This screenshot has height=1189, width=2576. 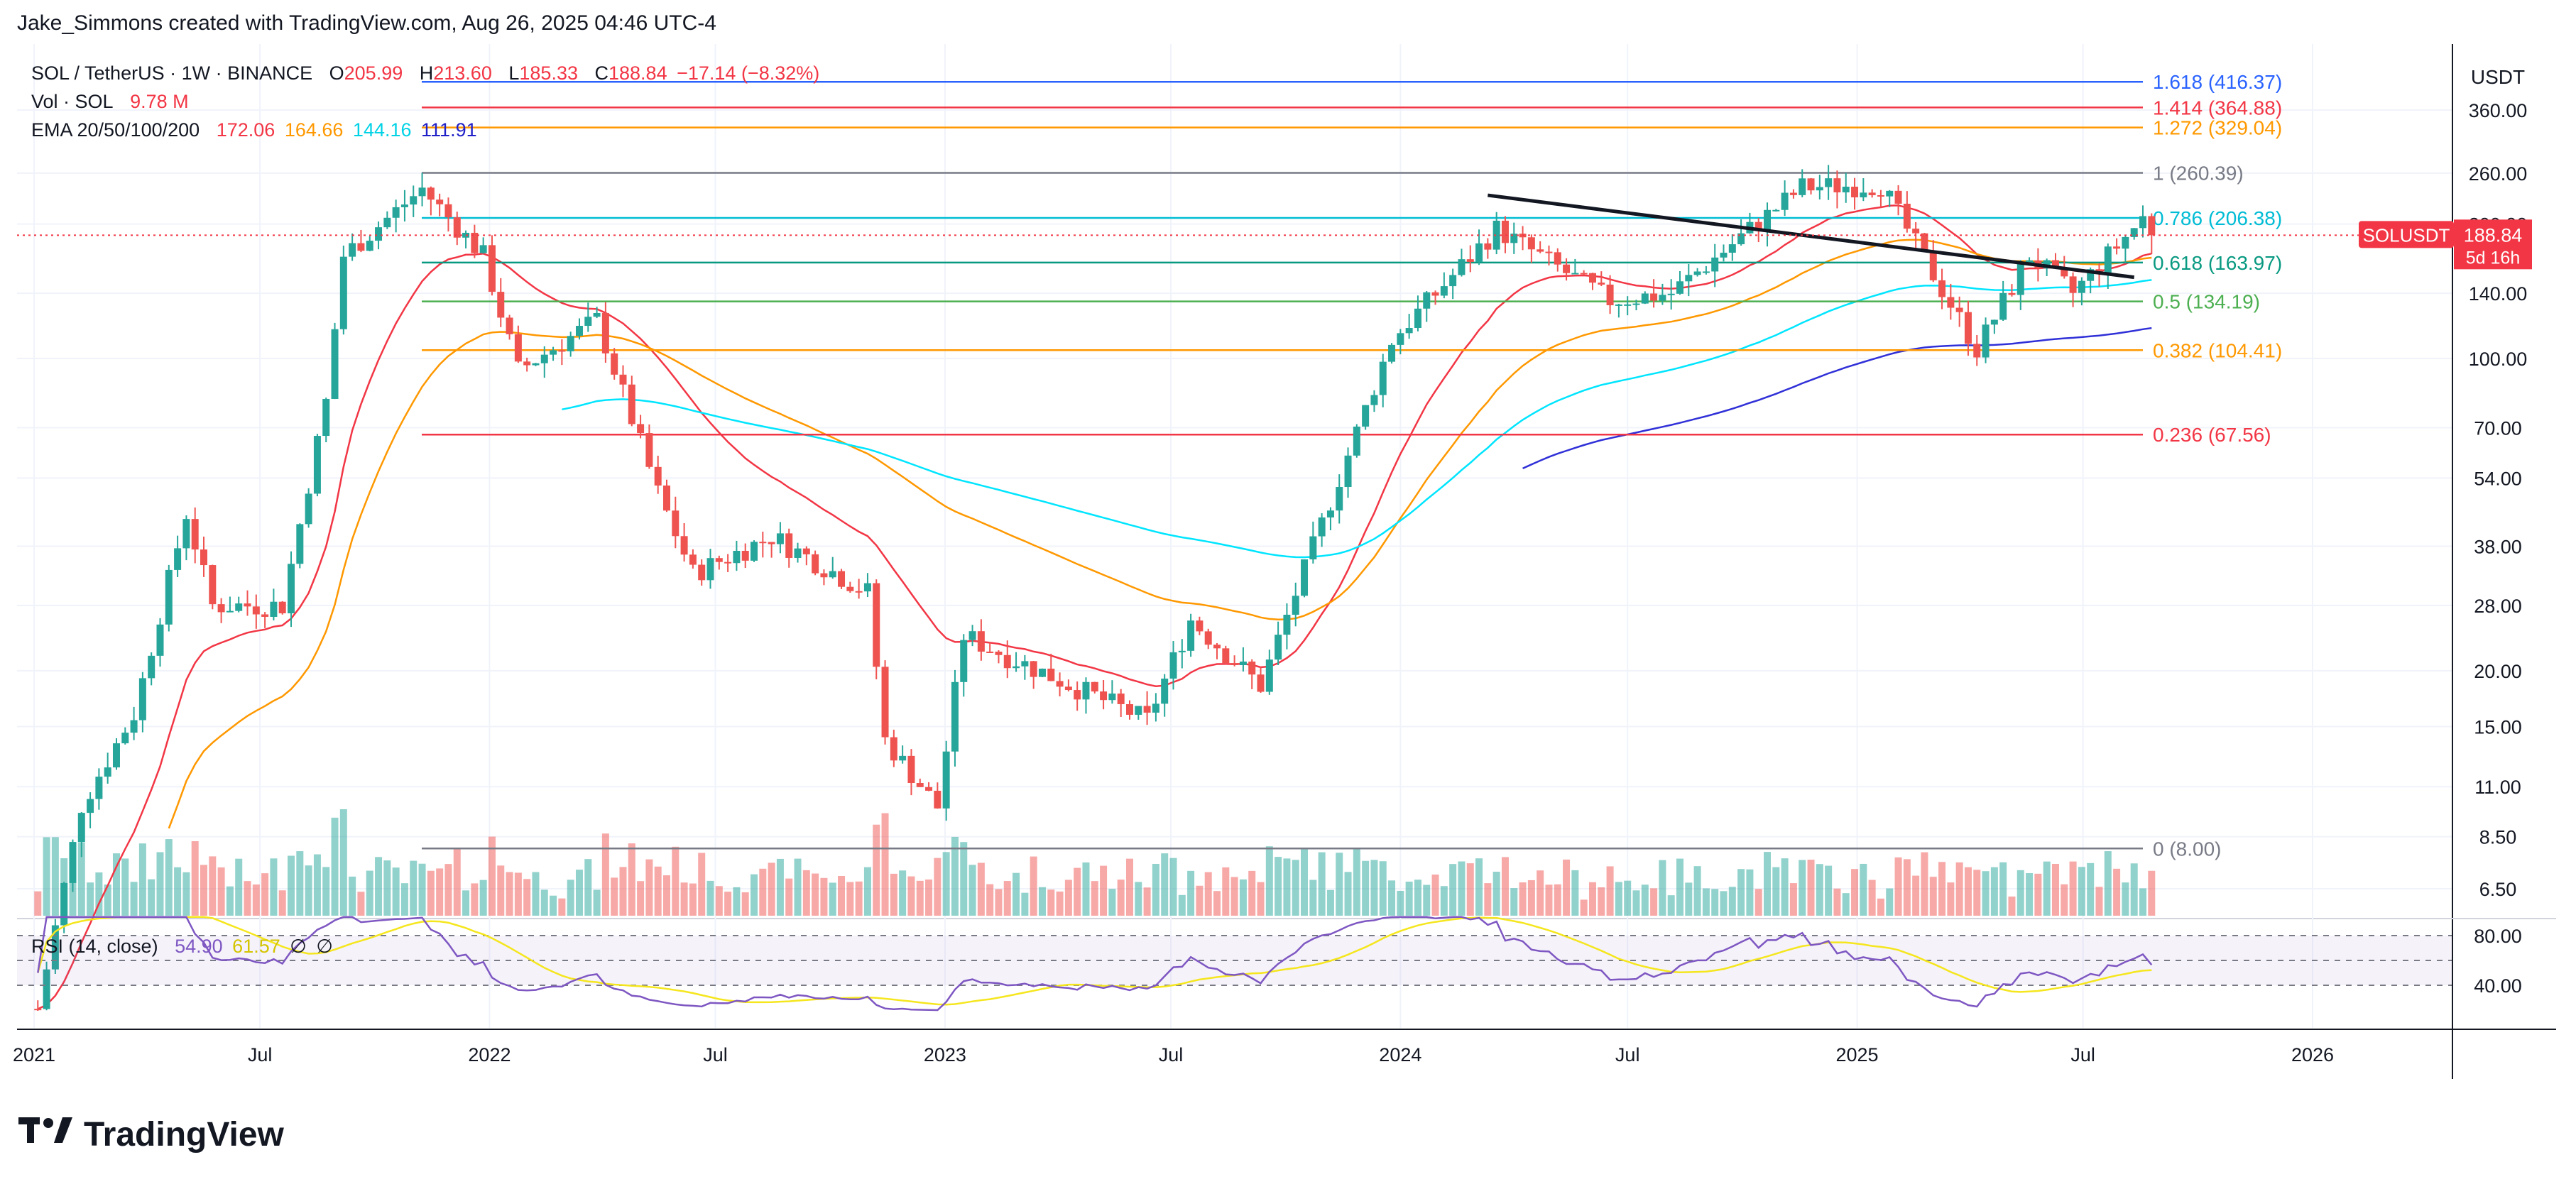 What do you see at coordinates (373, 73) in the screenshot?
I see `legend-open: 205.99` at bounding box center [373, 73].